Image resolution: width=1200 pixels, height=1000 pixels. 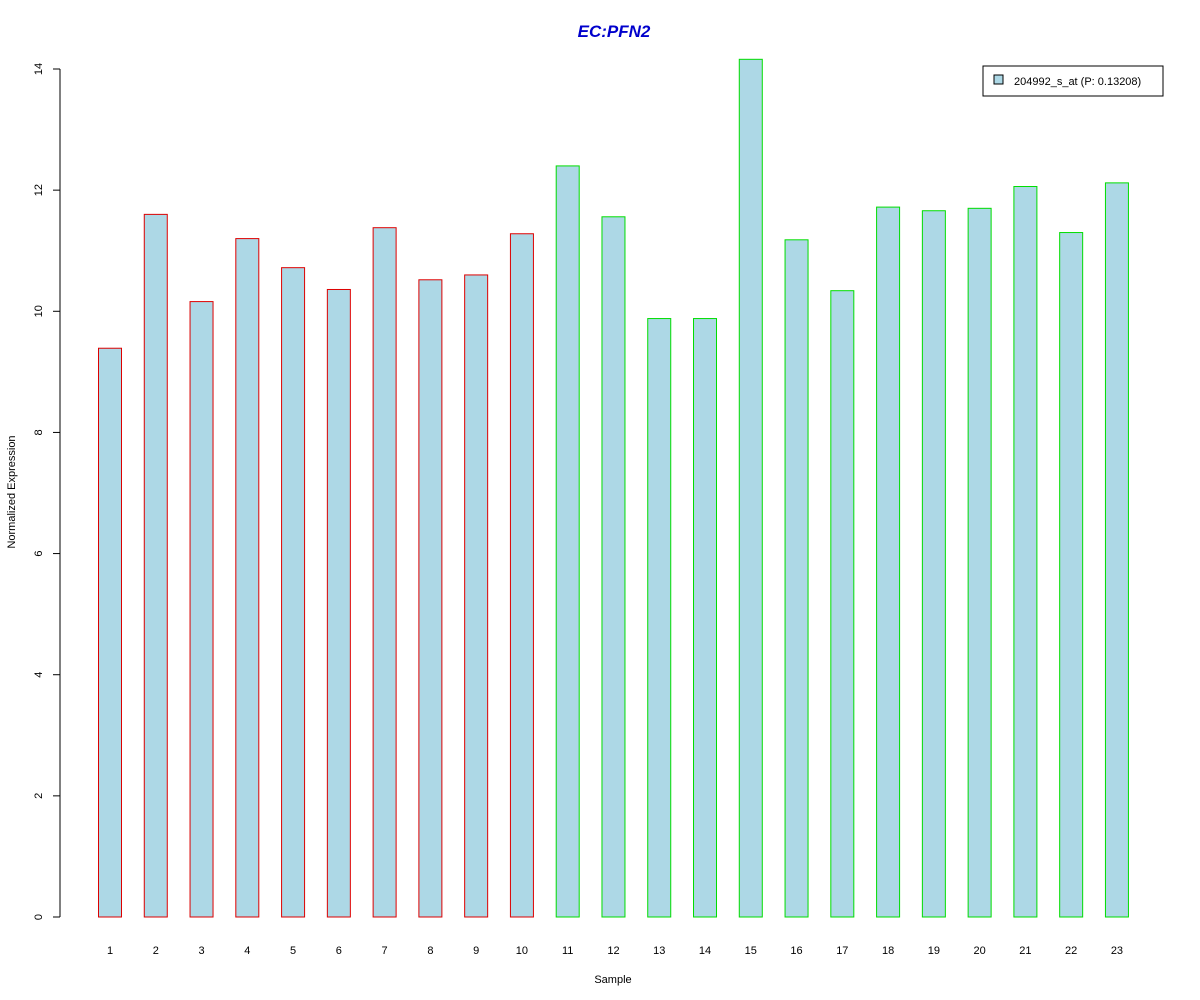 What do you see at coordinates (567, 951) in the screenshot?
I see `x-tick-label: 11` at bounding box center [567, 951].